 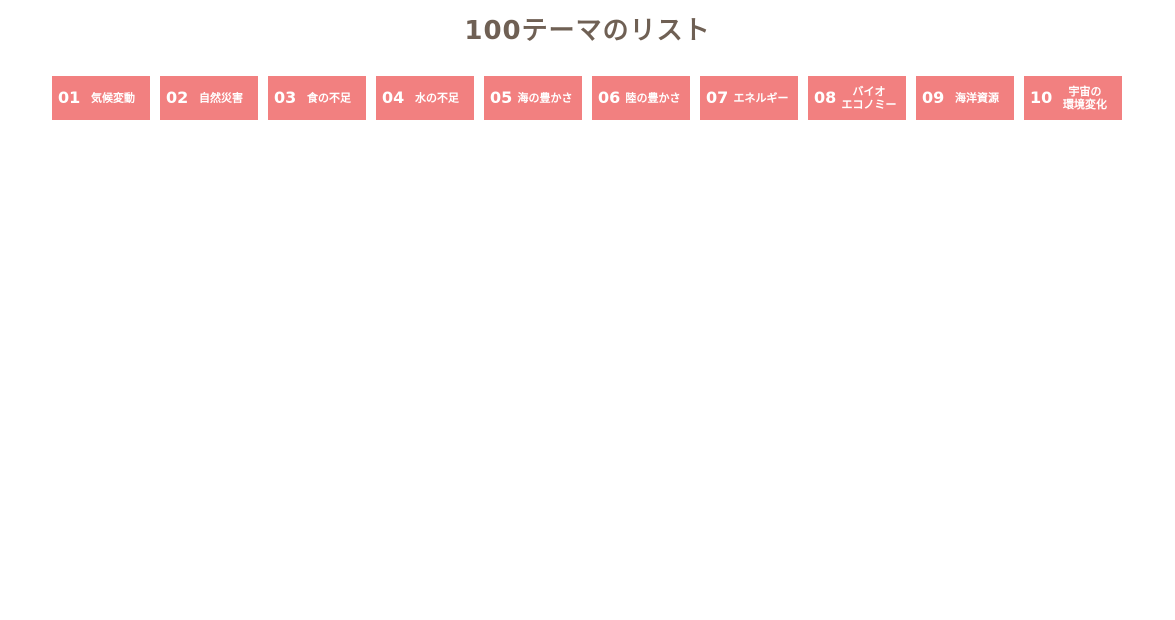 What do you see at coordinates (69, 97) in the screenshot?
I see `theme-number: 01` at bounding box center [69, 97].